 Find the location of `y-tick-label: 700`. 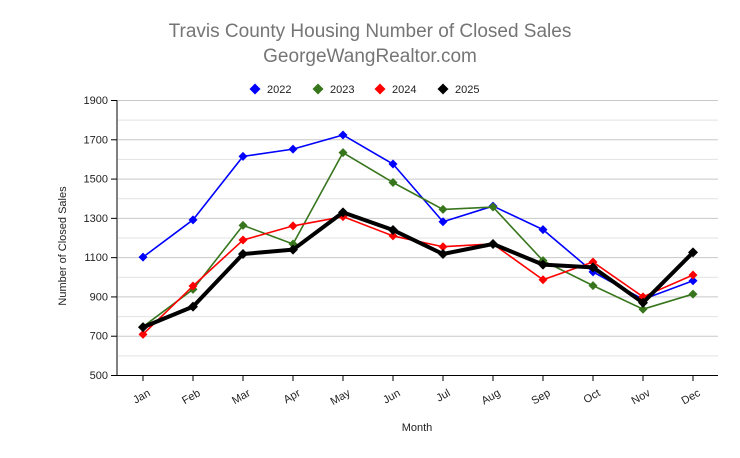

y-tick-label: 700 is located at coordinates (99, 337).